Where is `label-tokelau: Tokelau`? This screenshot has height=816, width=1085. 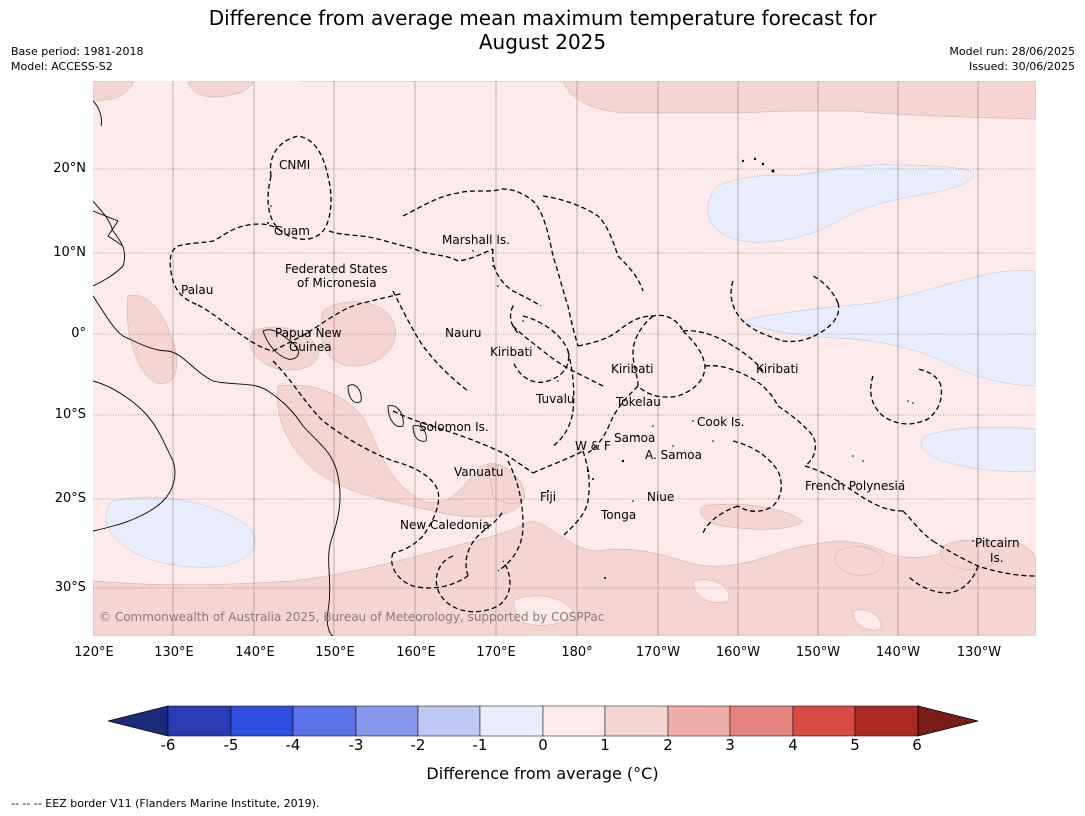 label-tokelau: Tokelau is located at coordinates (638, 402).